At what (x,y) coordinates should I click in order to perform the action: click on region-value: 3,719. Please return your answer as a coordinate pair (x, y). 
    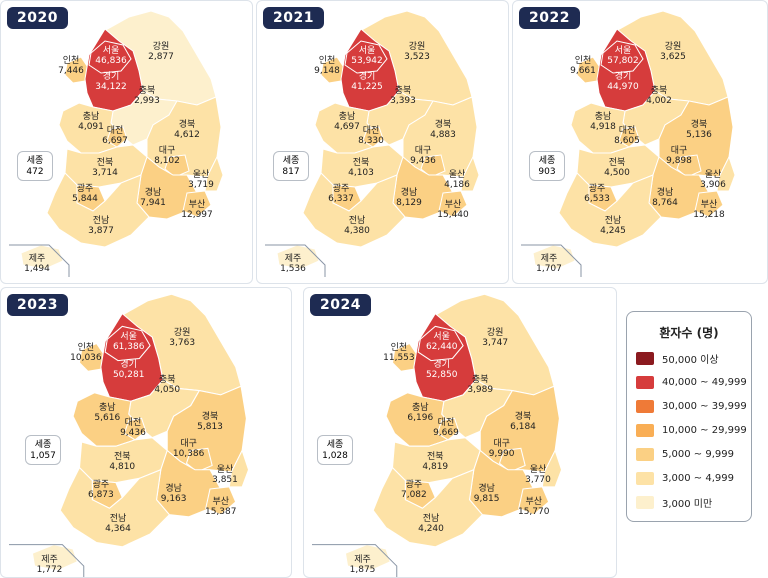
    Looking at the image, I should click on (201, 185).